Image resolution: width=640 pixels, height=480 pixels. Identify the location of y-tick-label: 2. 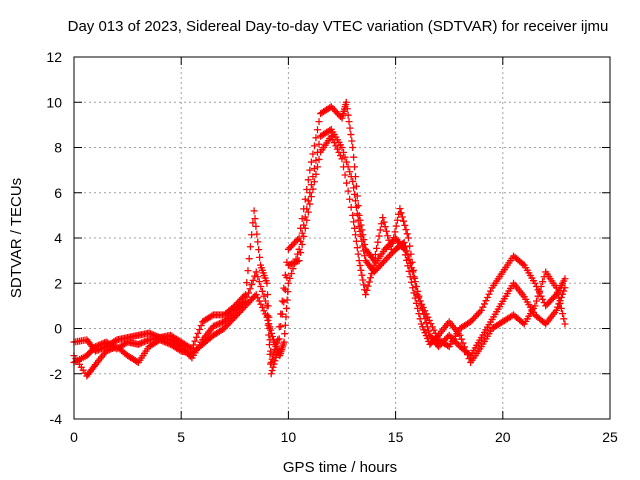
(58, 283).